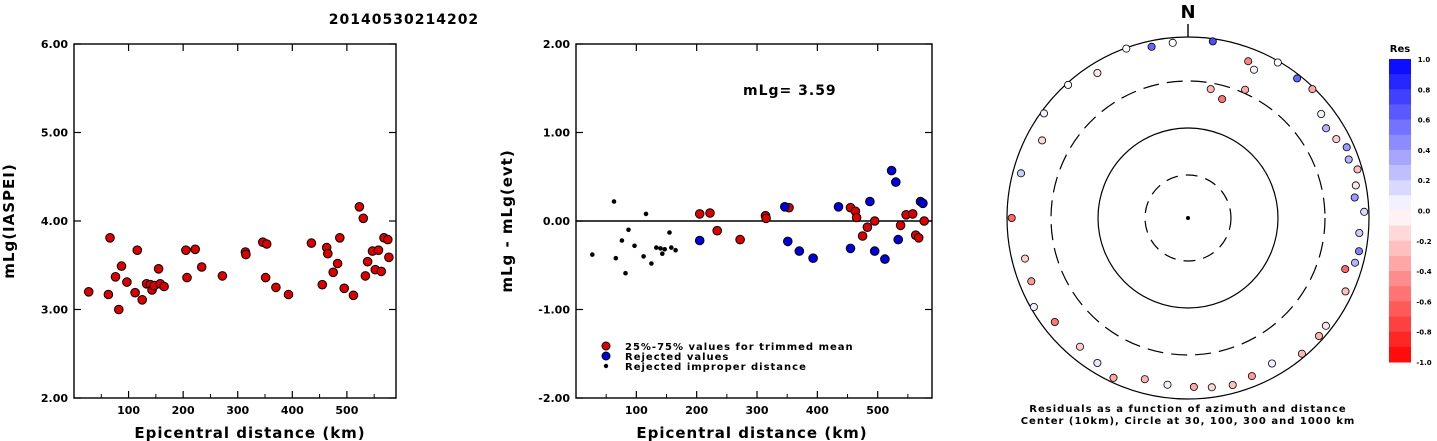  I want to click on y-tick-label: 4.00, so click(54, 221).